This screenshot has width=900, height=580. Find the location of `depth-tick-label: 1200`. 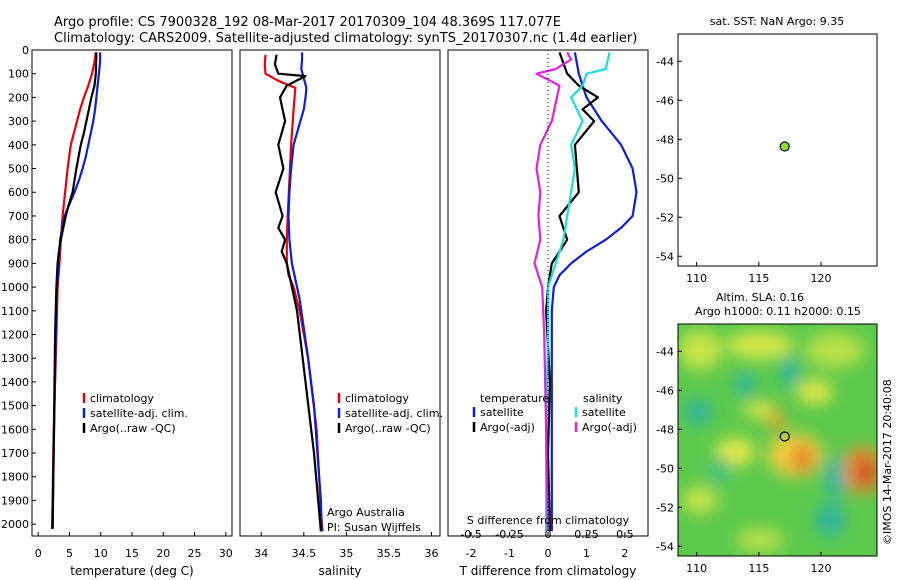

depth-tick-label: 1200 is located at coordinates (15, 334).